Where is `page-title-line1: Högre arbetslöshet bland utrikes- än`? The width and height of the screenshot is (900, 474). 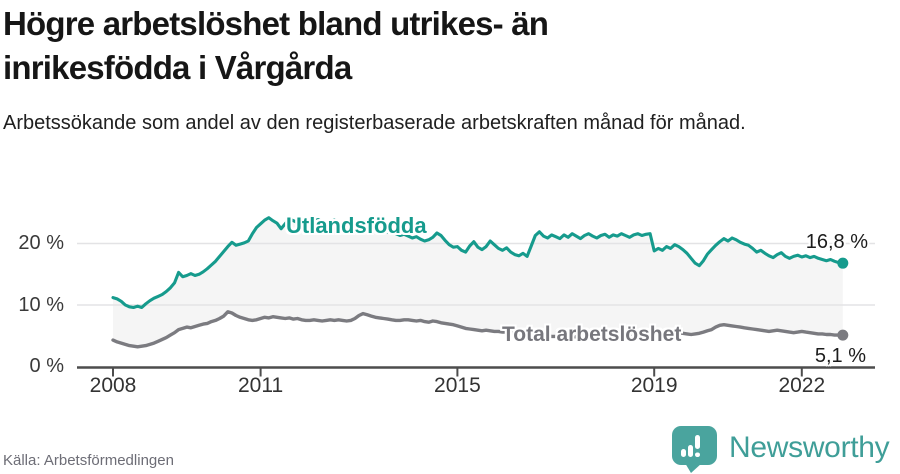 page-title-line1: Högre arbetslöshet bland utrikes- än is located at coordinates (276, 23).